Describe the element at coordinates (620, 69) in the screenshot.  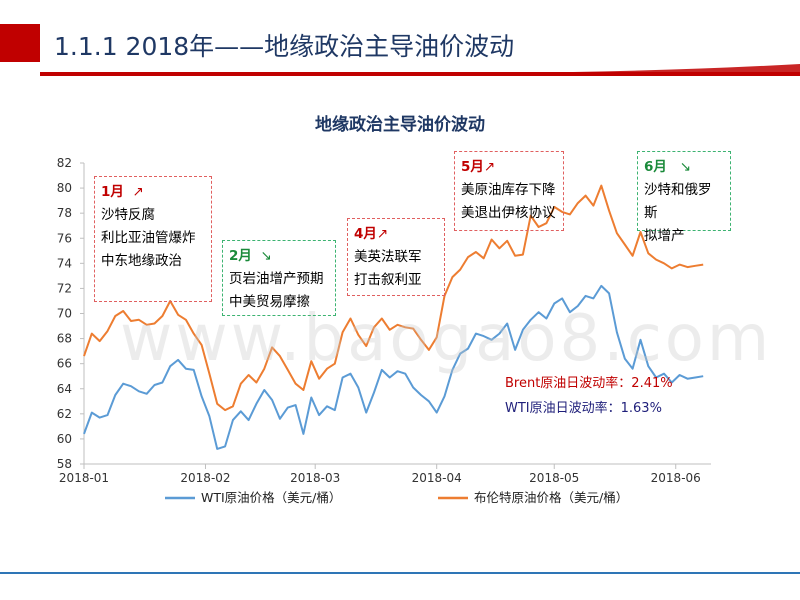
I see `header-swoosh` at that location.